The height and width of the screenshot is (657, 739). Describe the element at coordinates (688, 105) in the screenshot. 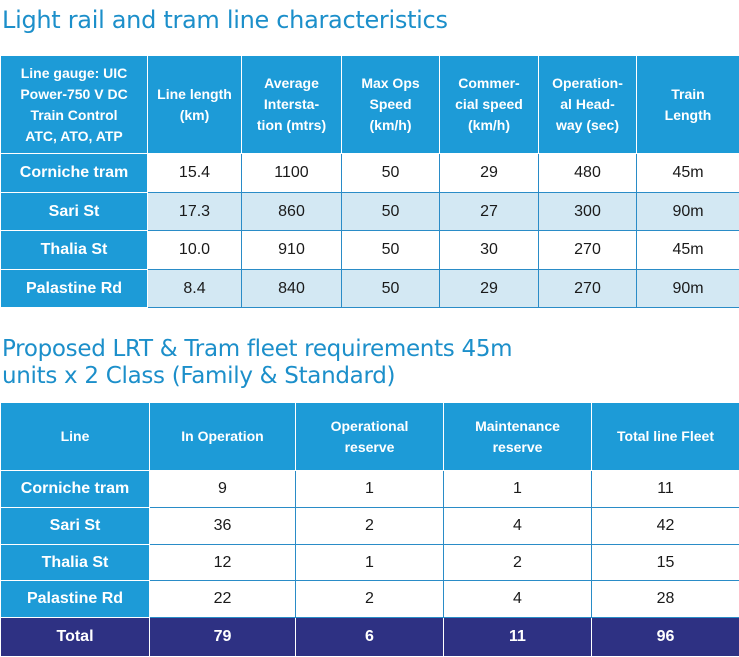

I see `train-length-header: Train Length` at that location.